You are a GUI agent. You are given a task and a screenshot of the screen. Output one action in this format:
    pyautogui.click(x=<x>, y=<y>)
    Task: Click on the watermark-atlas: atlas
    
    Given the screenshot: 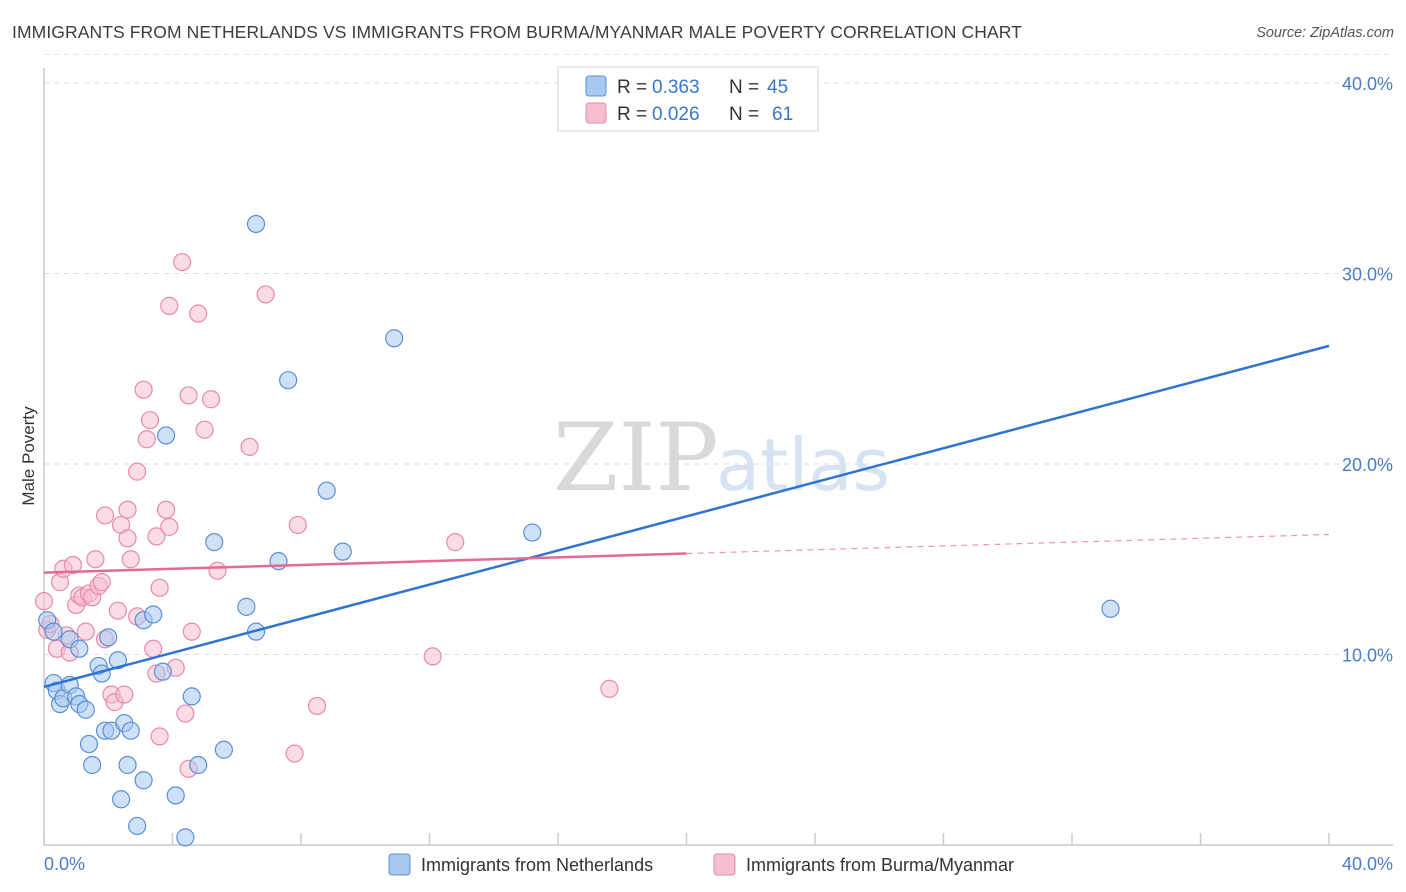 What is the action you would take?
    pyautogui.click(x=803, y=465)
    